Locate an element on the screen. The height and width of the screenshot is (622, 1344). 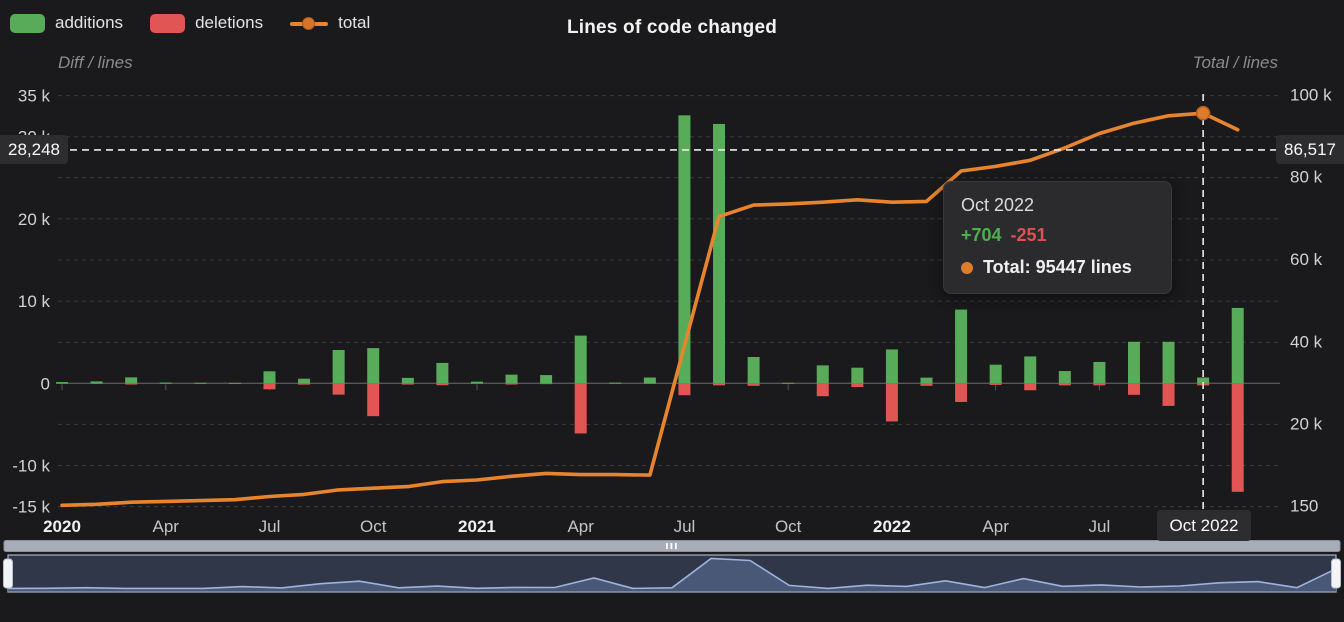
right-axis-tick-label: 60 k is located at coordinates (1306, 259).